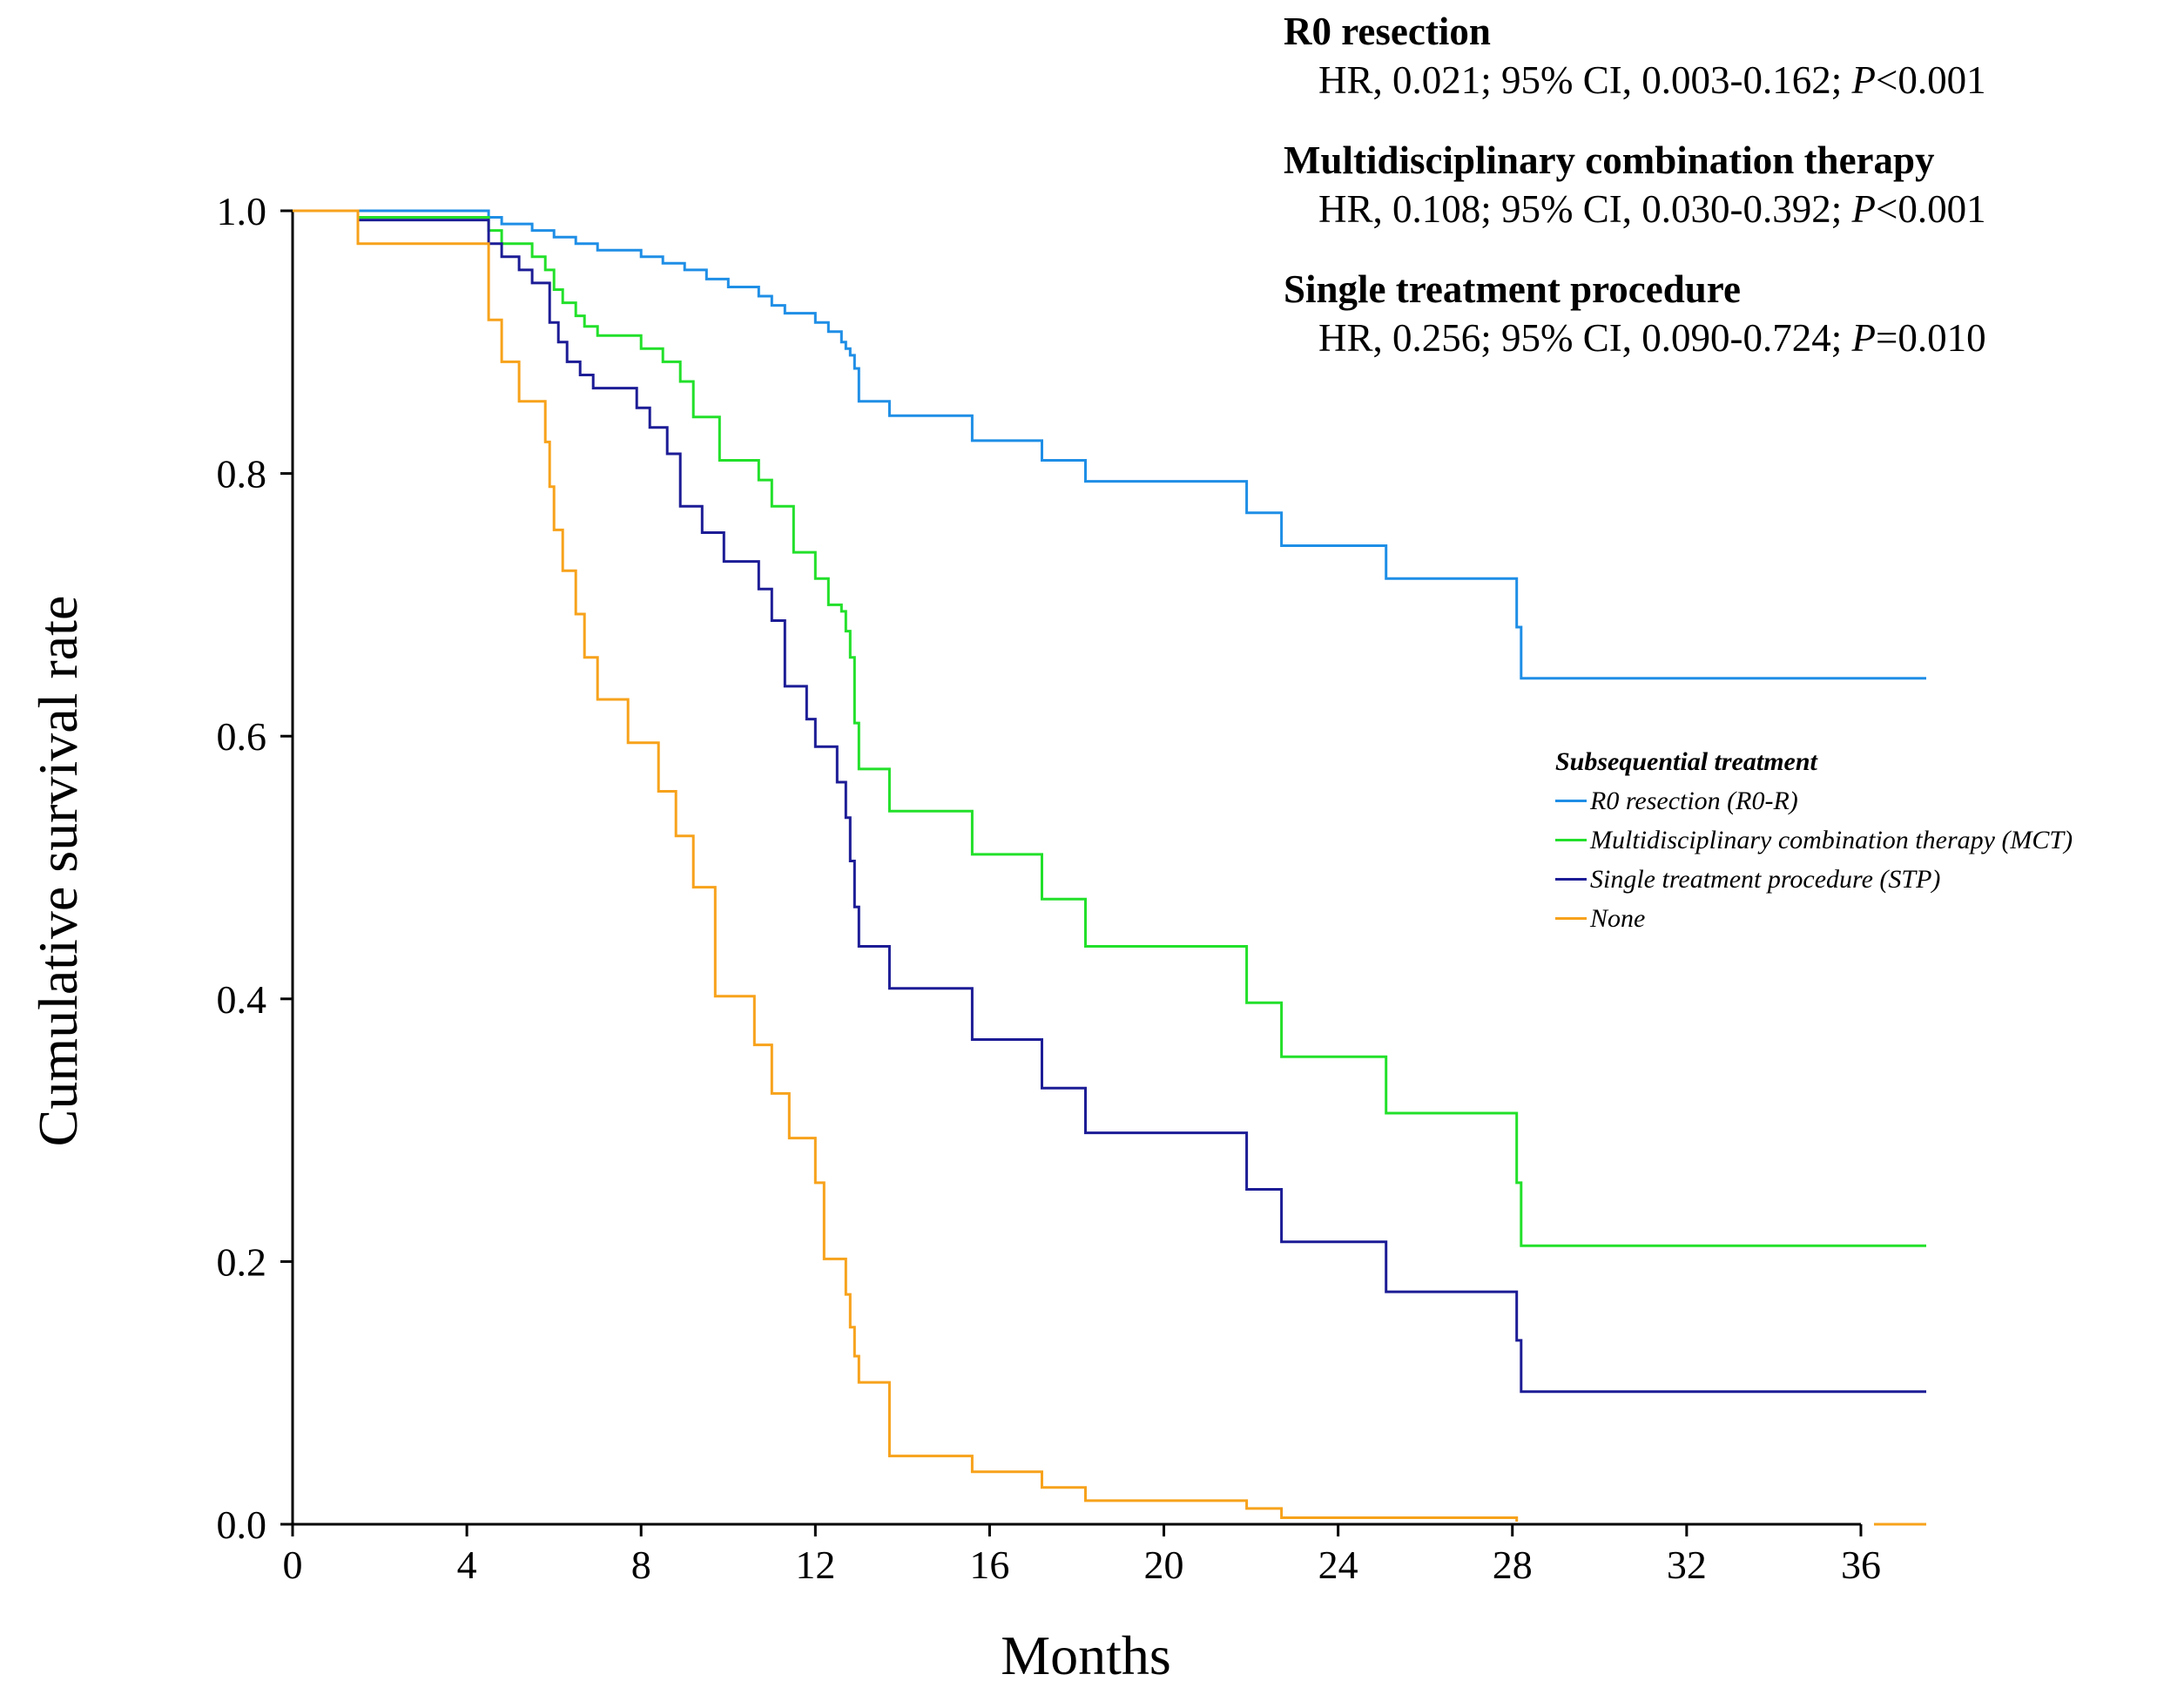  What do you see at coordinates (1765, 879) in the screenshot?
I see `legend-label-stp: Single treatment procedure (STP)` at bounding box center [1765, 879].